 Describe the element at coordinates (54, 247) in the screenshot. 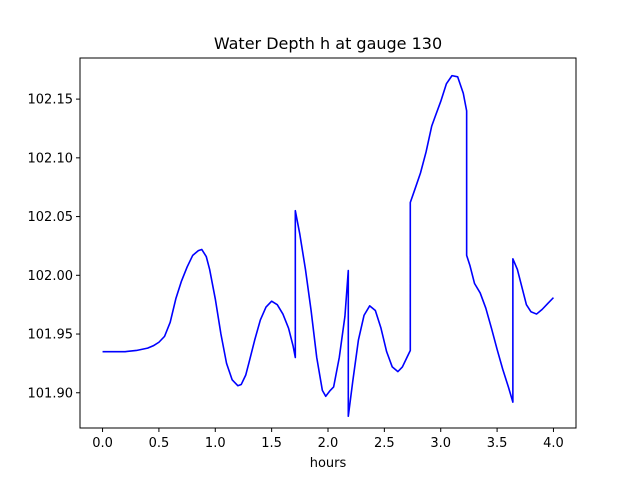

I see `y-axis-ticks: 101.90 101.95 102.00 102.05 102.10 102.15` at that location.